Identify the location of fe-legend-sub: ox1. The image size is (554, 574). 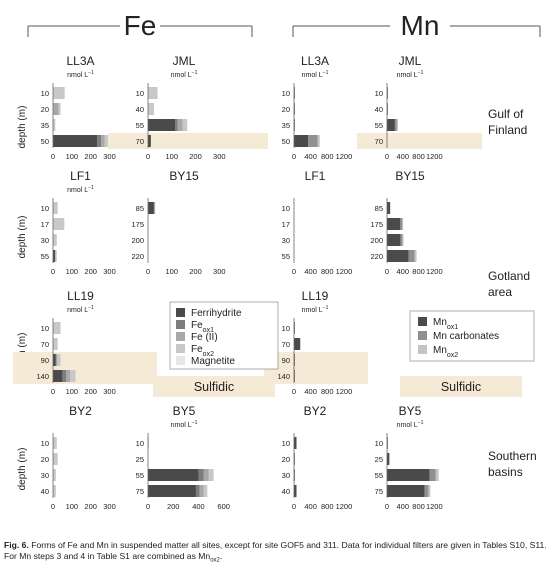
(208, 330).